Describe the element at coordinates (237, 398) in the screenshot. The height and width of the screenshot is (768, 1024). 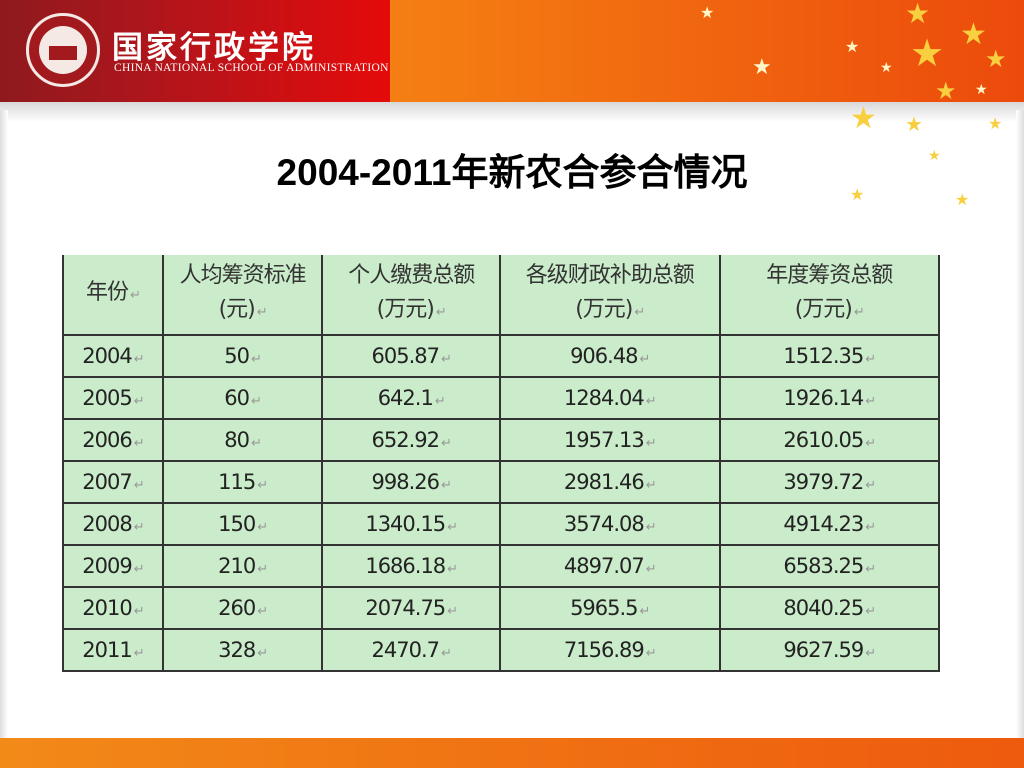
I see `cell-value: 60` at that location.